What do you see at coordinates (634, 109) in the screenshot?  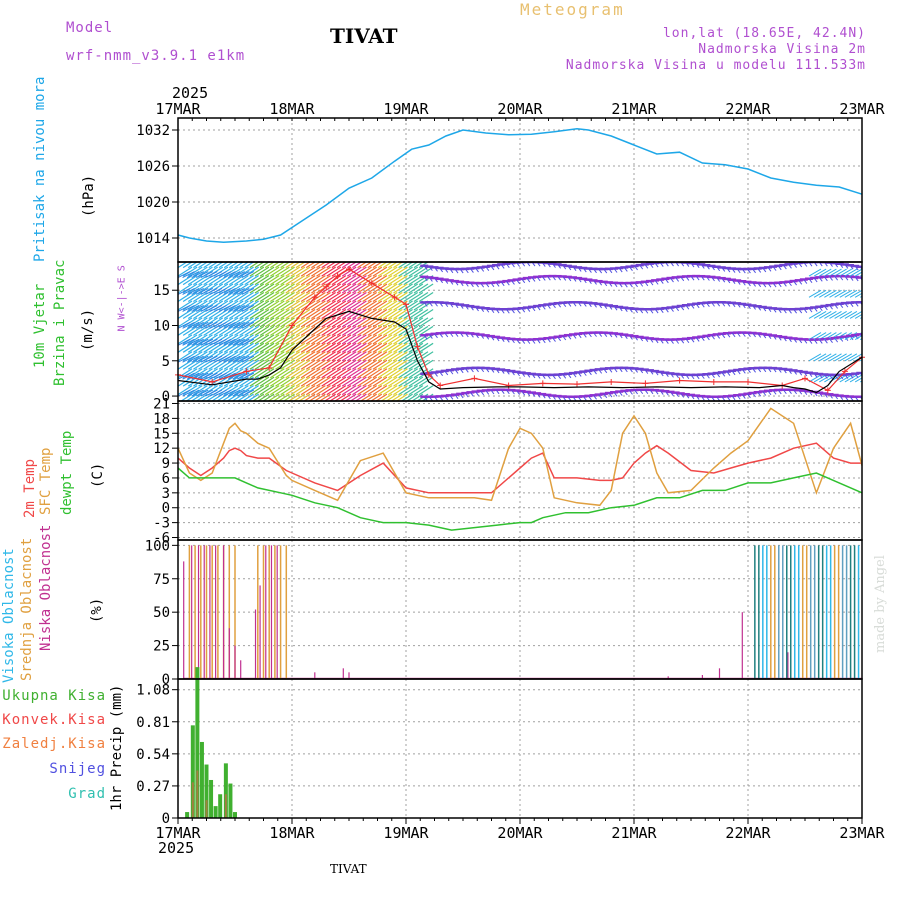 I see `x-tick-label-top: 21MAR` at bounding box center [634, 109].